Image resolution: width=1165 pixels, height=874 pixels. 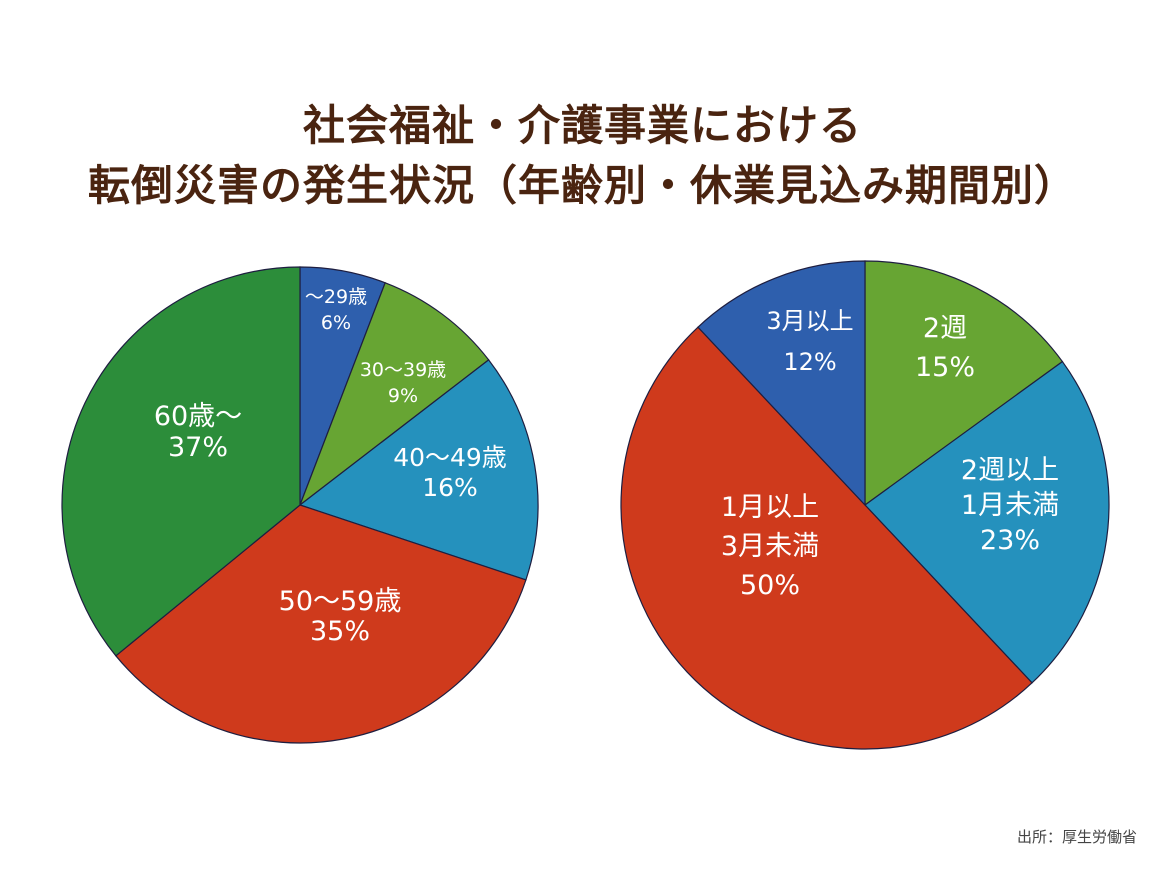 What do you see at coordinates (1076, 837) in the screenshot?
I see `source-note: 出所：厚生労働省` at bounding box center [1076, 837].